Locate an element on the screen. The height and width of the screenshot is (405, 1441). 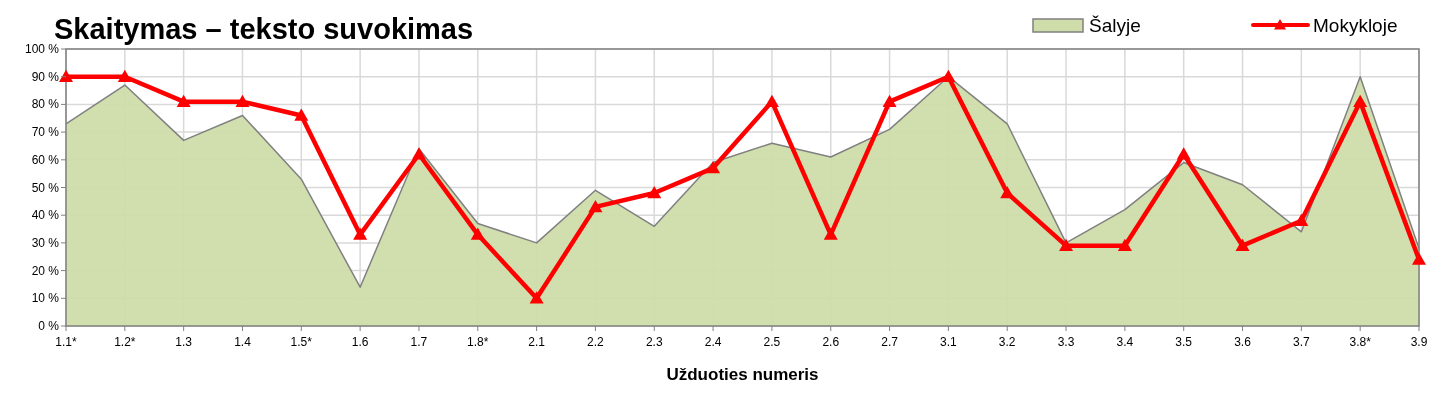
y-tick-label: 90 % is located at coordinates (45, 76).